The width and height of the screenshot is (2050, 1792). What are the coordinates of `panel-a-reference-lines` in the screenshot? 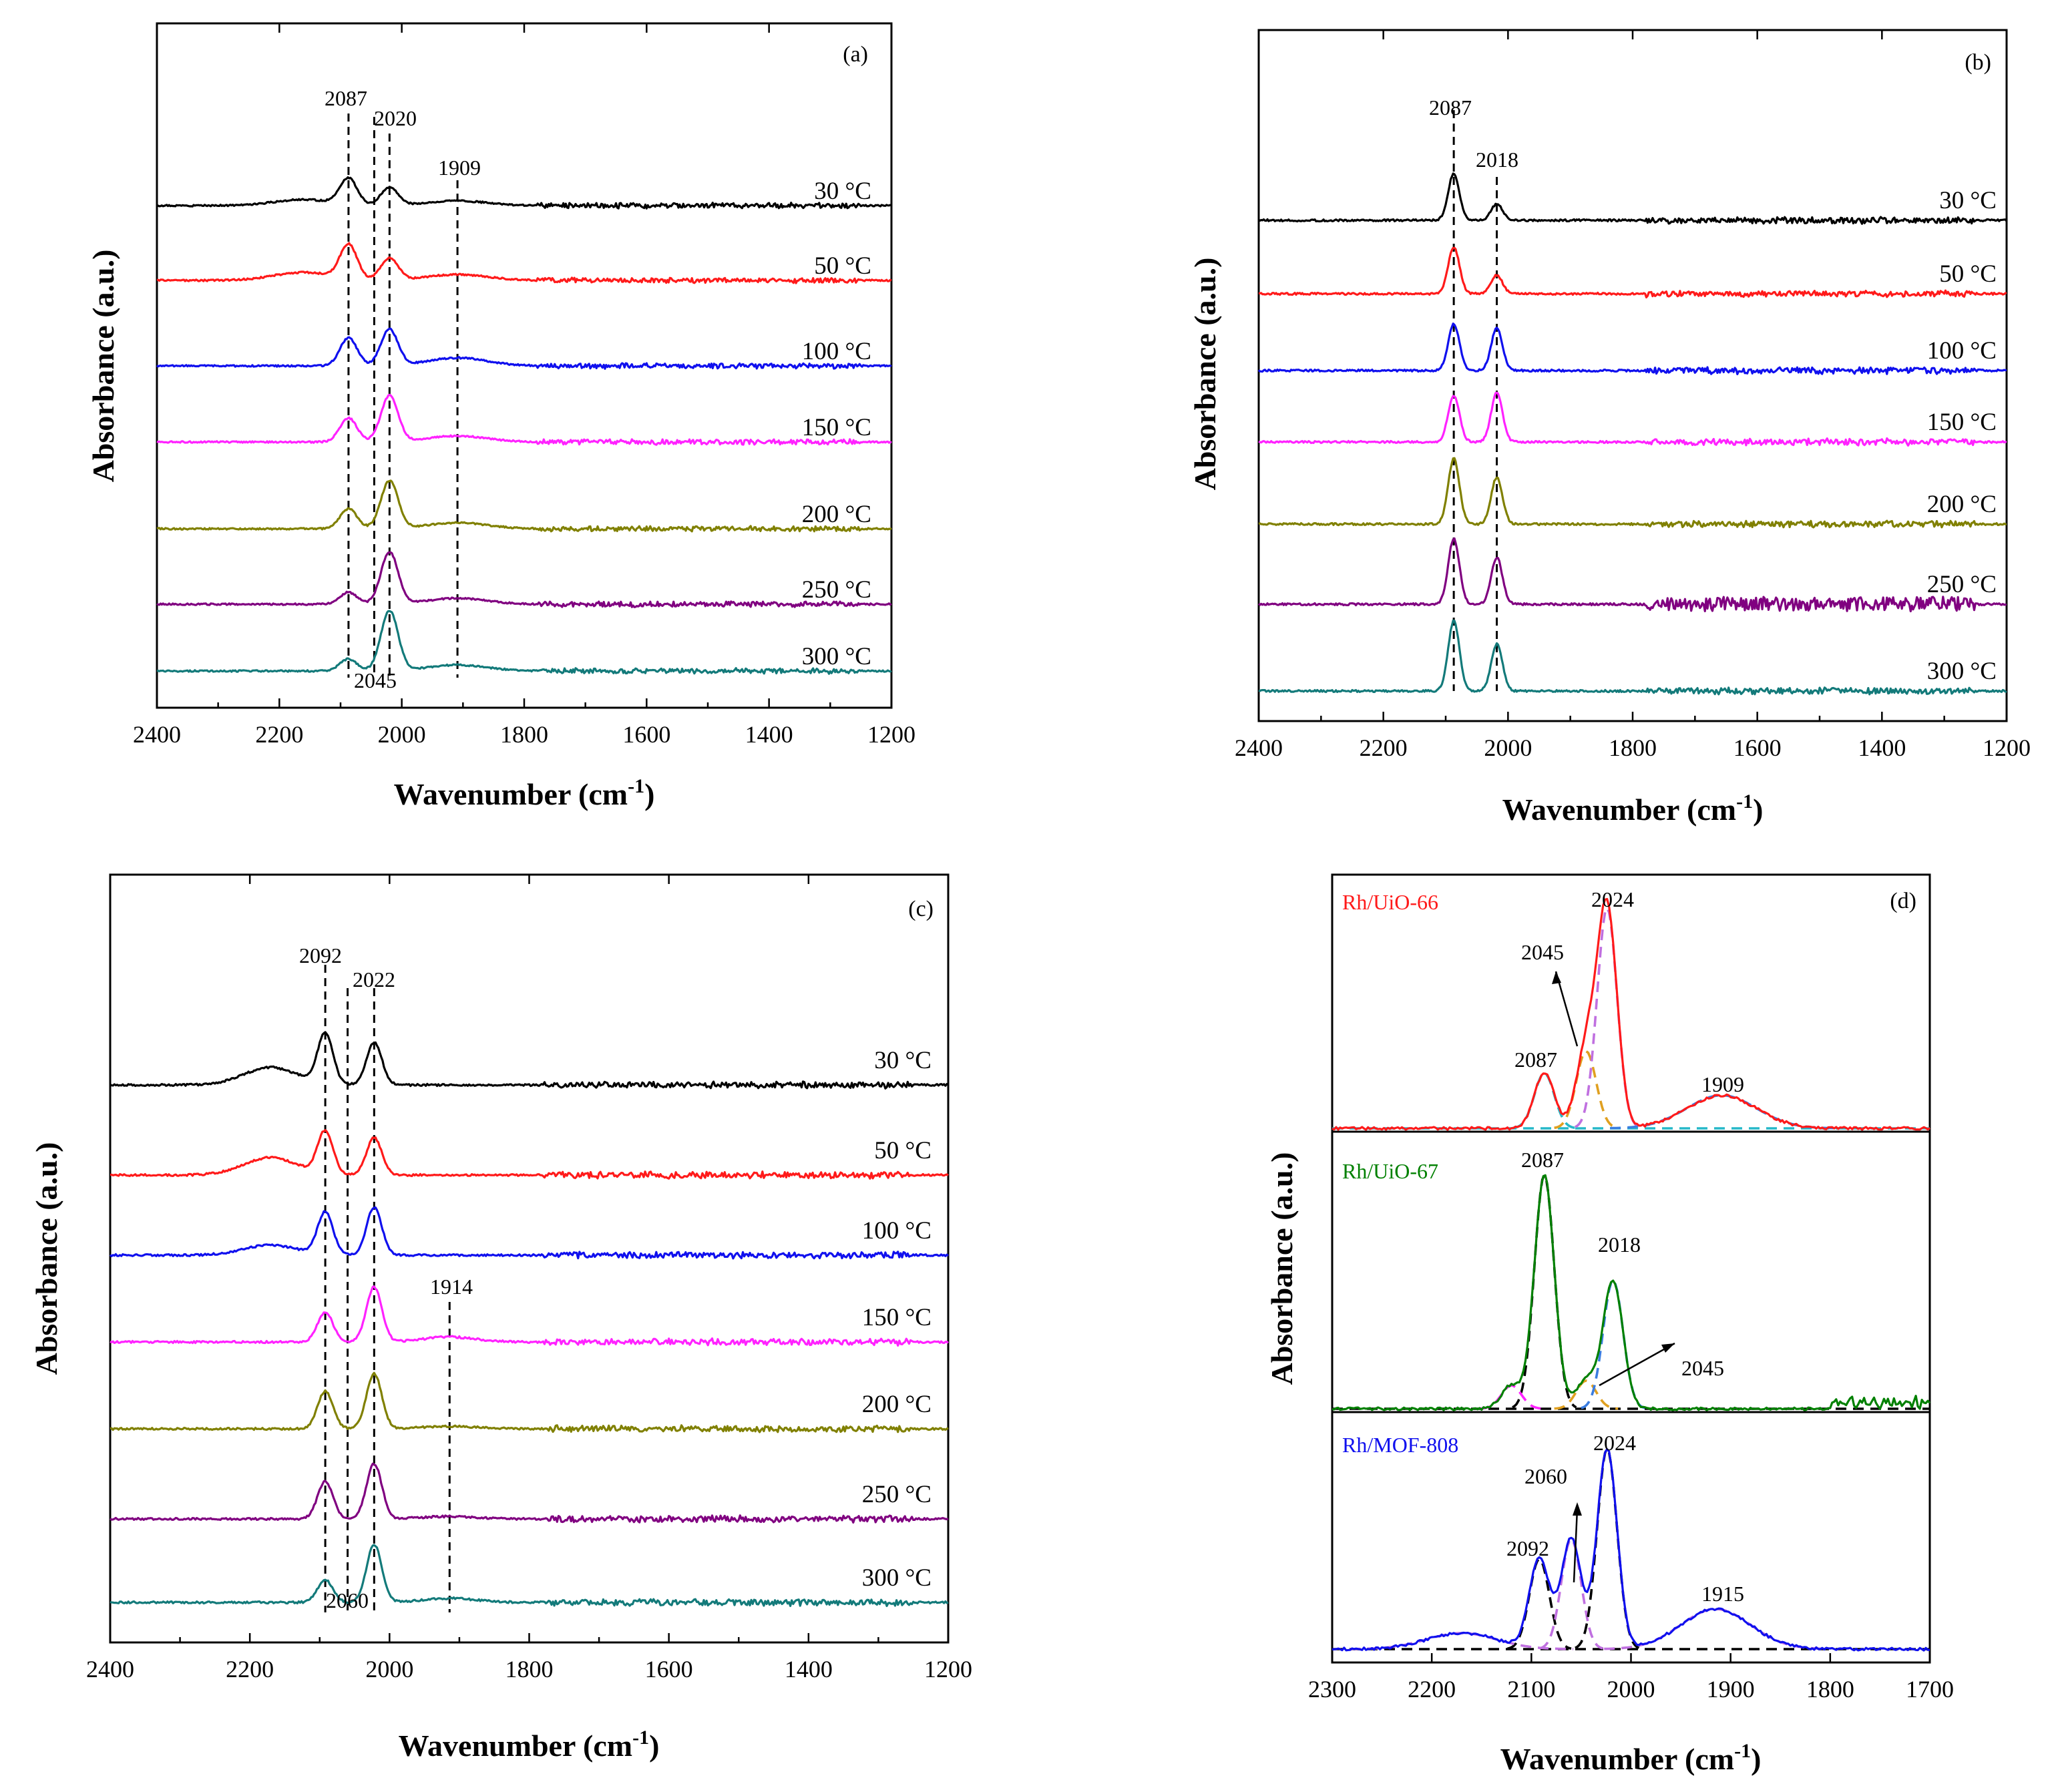 It's located at (403, 396).